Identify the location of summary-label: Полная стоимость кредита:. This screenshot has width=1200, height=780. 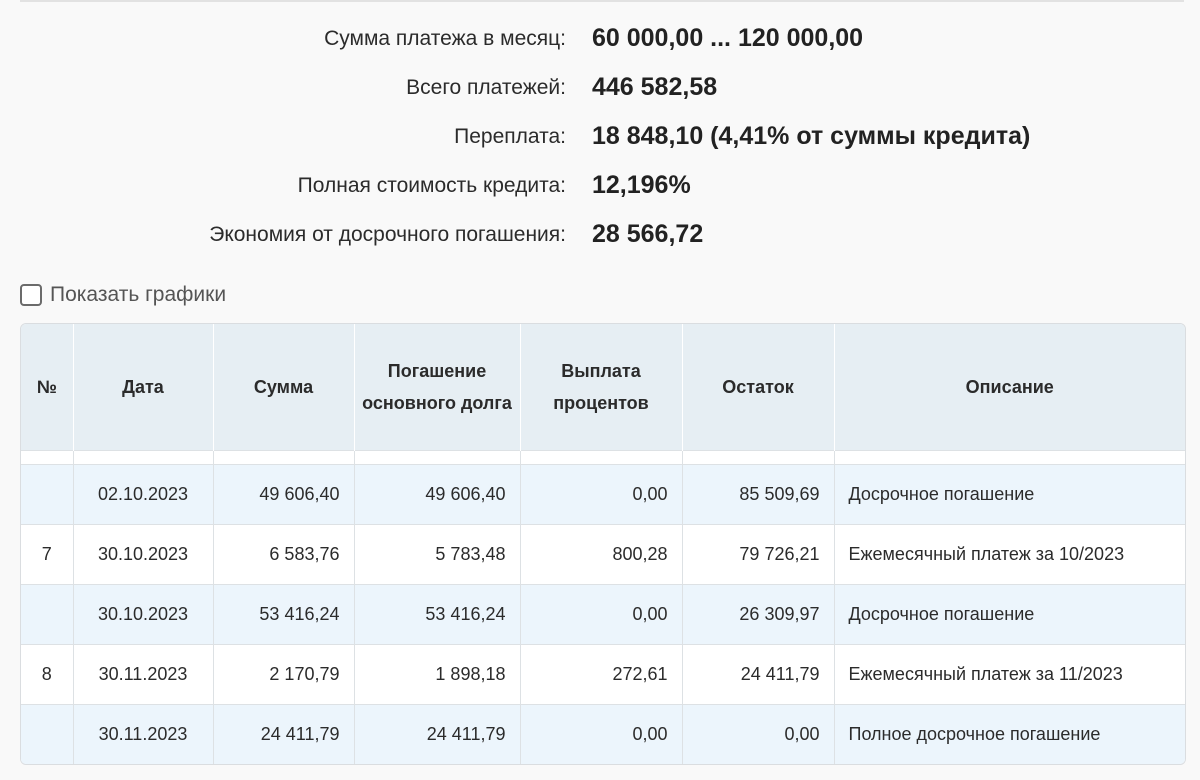
(431, 185).